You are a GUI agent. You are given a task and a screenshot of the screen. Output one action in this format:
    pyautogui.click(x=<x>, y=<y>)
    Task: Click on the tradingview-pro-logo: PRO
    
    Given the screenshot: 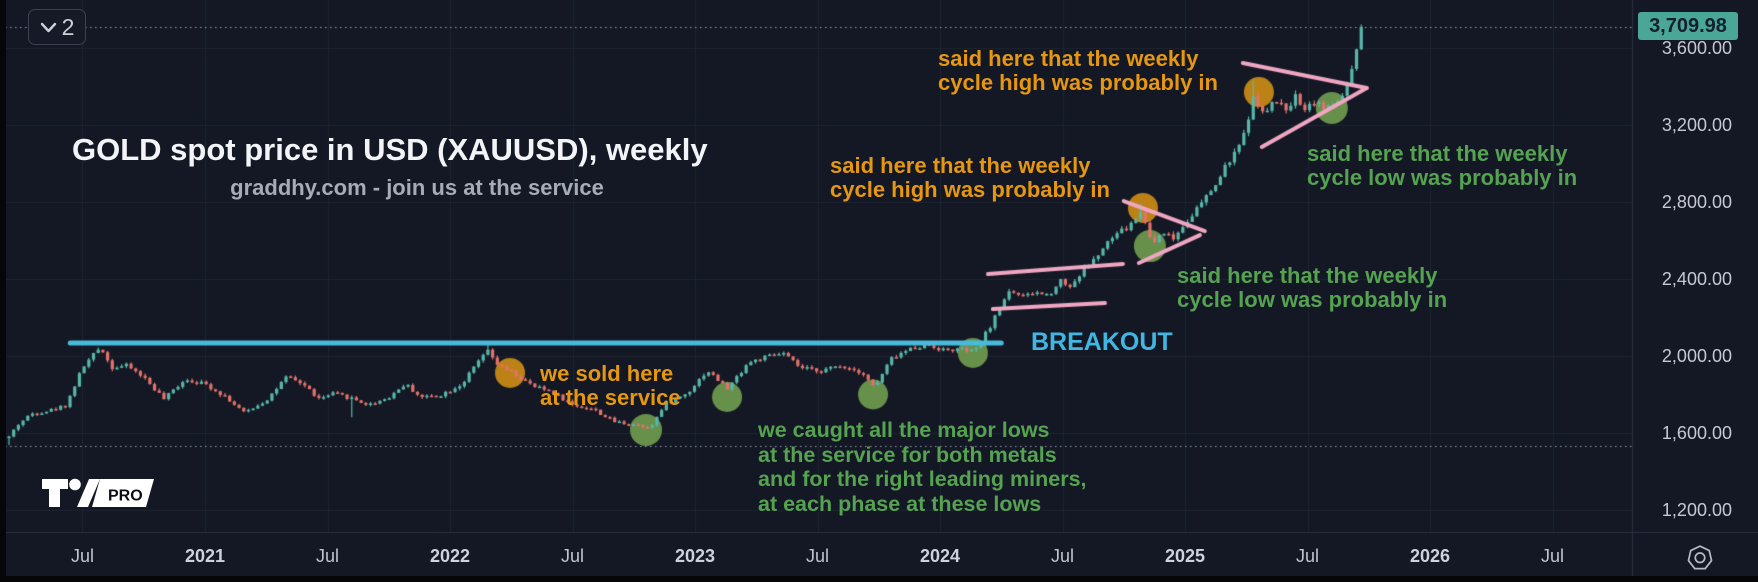 What is the action you would take?
    pyautogui.click(x=99, y=495)
    